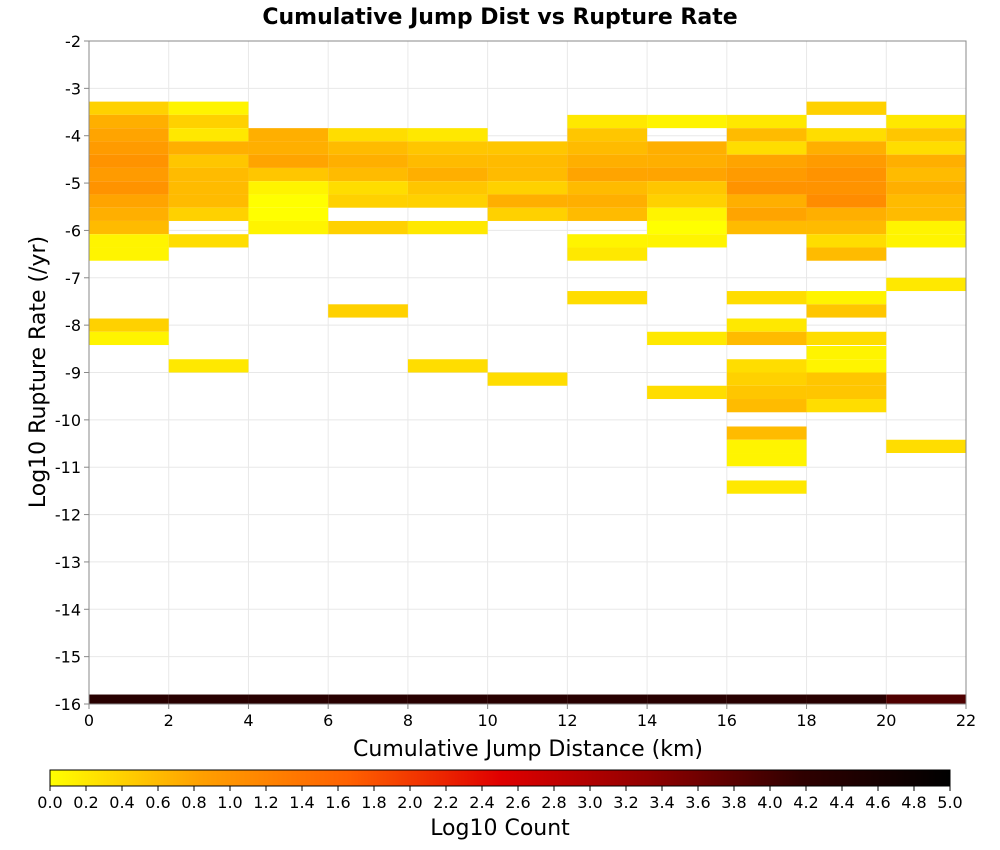 The height and width of the screenshot is (850, 1000). What do you see at coordinates (301, 802) in the screenshot?
I see `colorbar-tick-label: 1.4` at bounding box center [301, 802].